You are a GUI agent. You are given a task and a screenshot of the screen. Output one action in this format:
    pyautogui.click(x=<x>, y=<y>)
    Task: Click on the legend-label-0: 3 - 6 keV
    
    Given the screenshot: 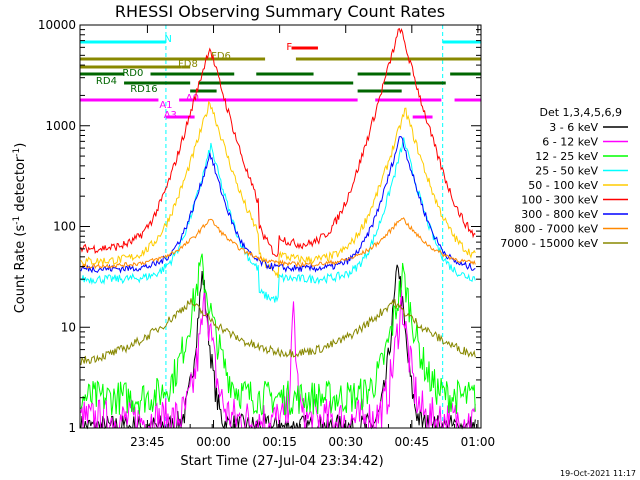 What is the action you would take?
    pyautogui.click(x=573, y=127)
    